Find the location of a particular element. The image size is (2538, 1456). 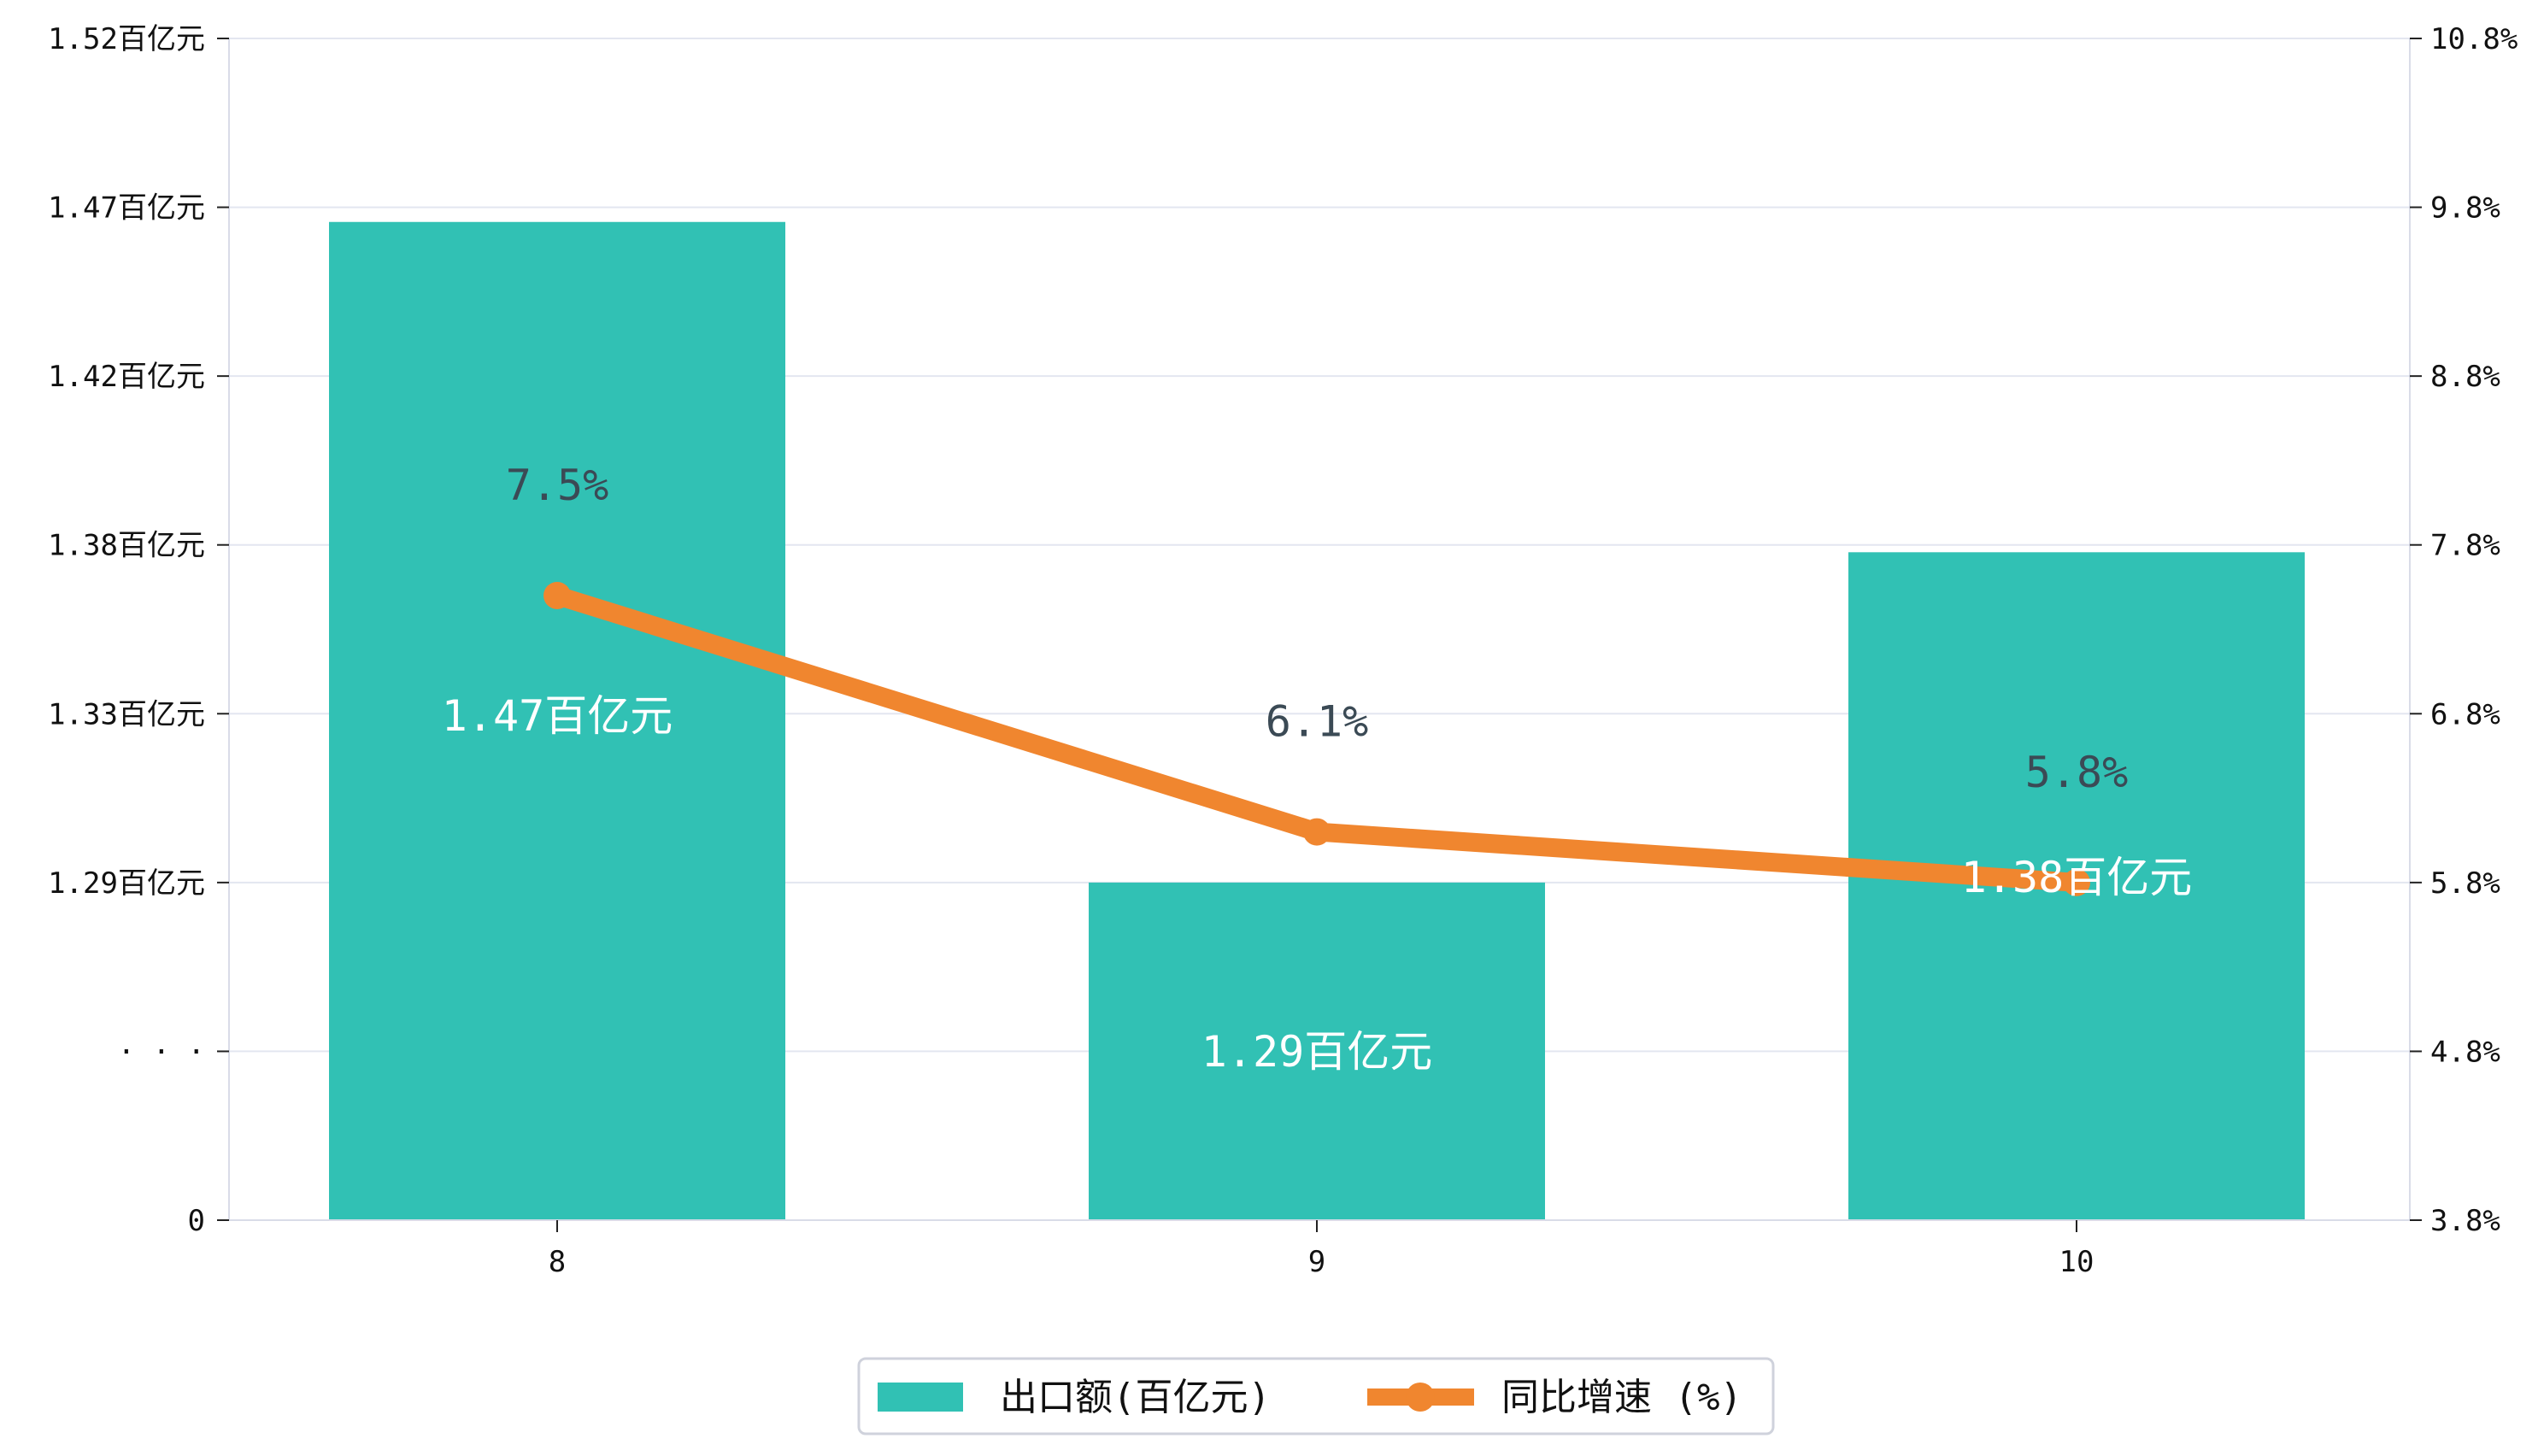

growth-value-label: 6.1% is located at coordinates (1317, 722).